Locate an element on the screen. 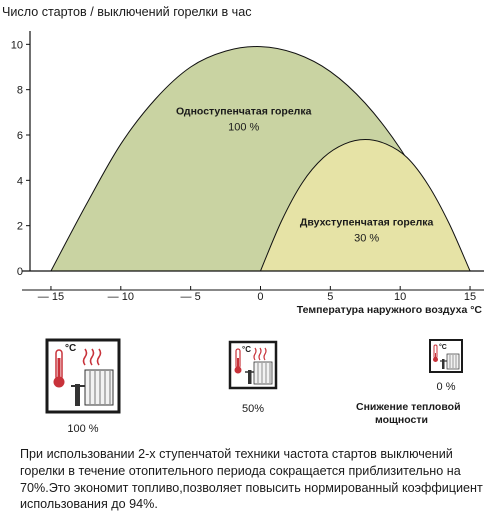 The height and width of the screenshot is (518, 500). y-tick-label: 10 is located at coordinates (17, 45).